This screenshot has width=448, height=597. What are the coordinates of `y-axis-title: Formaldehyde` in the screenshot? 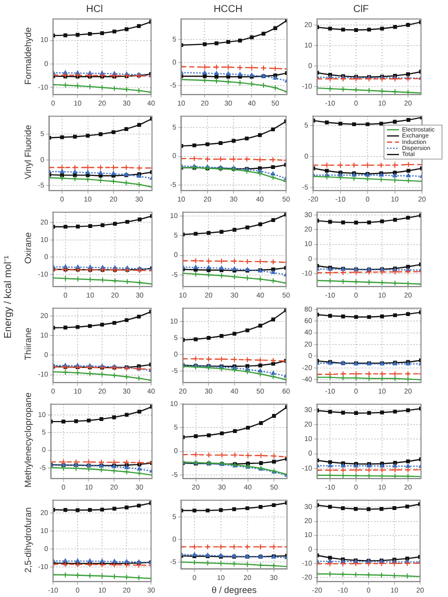 It's located at (28, 56).